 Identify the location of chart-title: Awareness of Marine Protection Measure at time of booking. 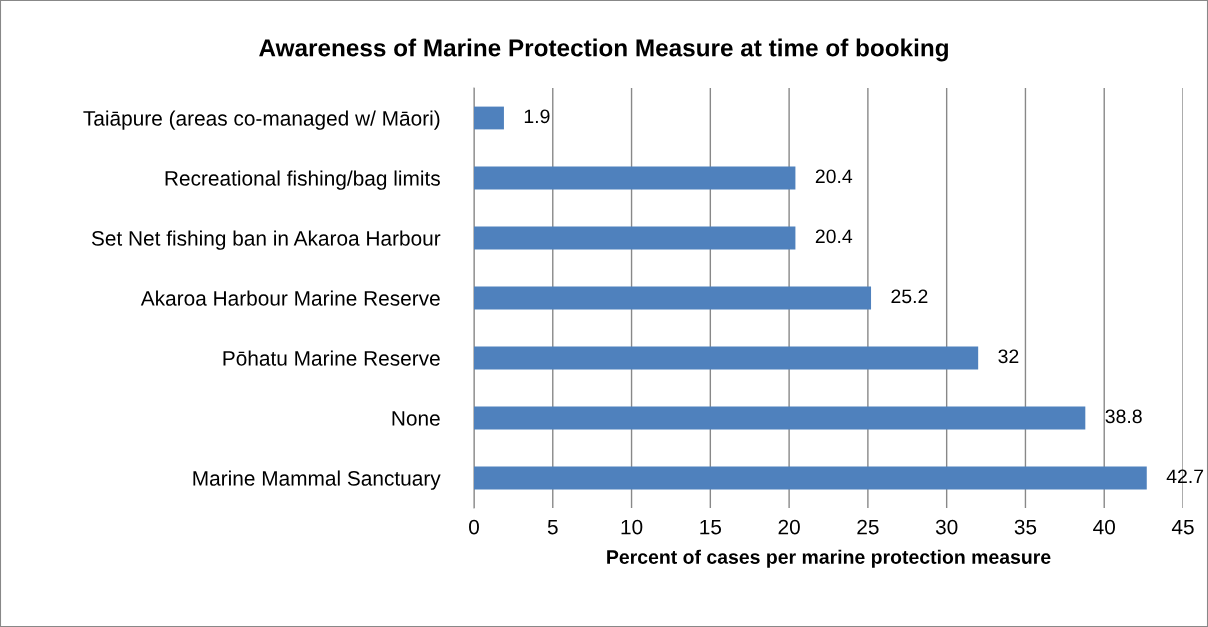
(603, 50).